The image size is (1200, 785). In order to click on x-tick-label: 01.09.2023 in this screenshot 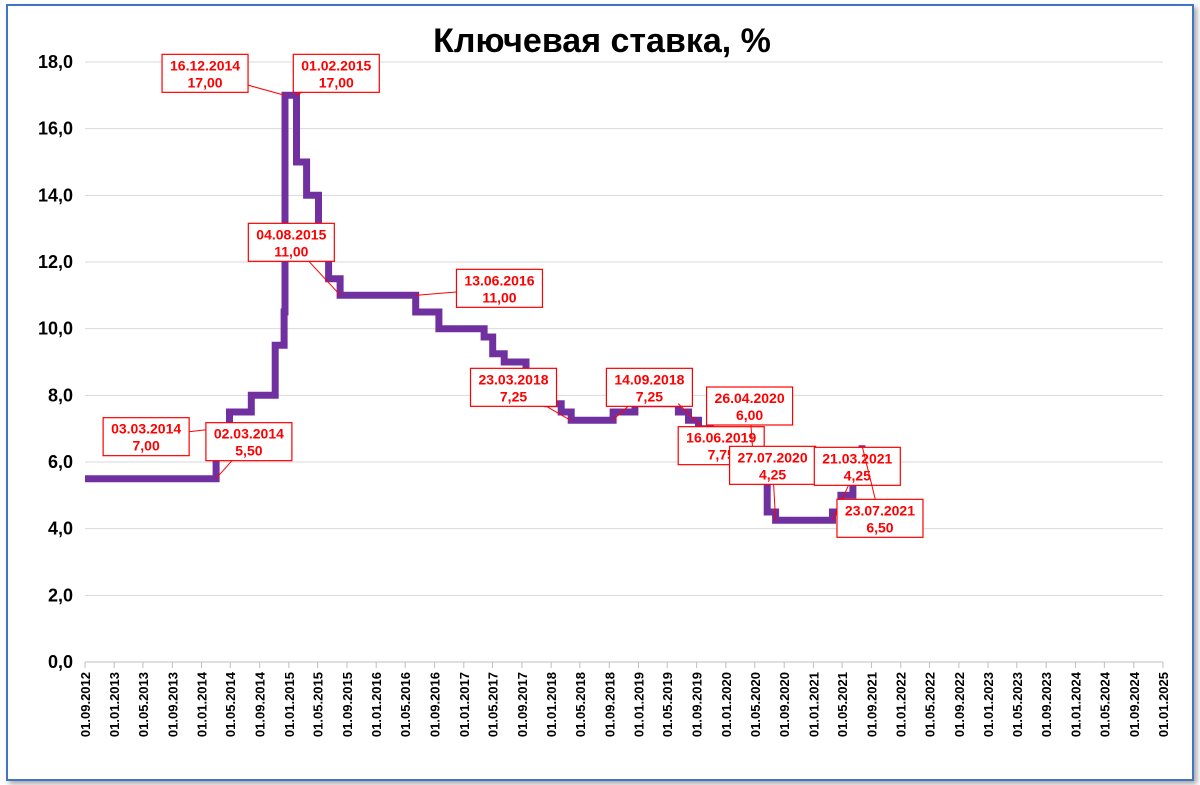, I will do `click(1046, 704)`.